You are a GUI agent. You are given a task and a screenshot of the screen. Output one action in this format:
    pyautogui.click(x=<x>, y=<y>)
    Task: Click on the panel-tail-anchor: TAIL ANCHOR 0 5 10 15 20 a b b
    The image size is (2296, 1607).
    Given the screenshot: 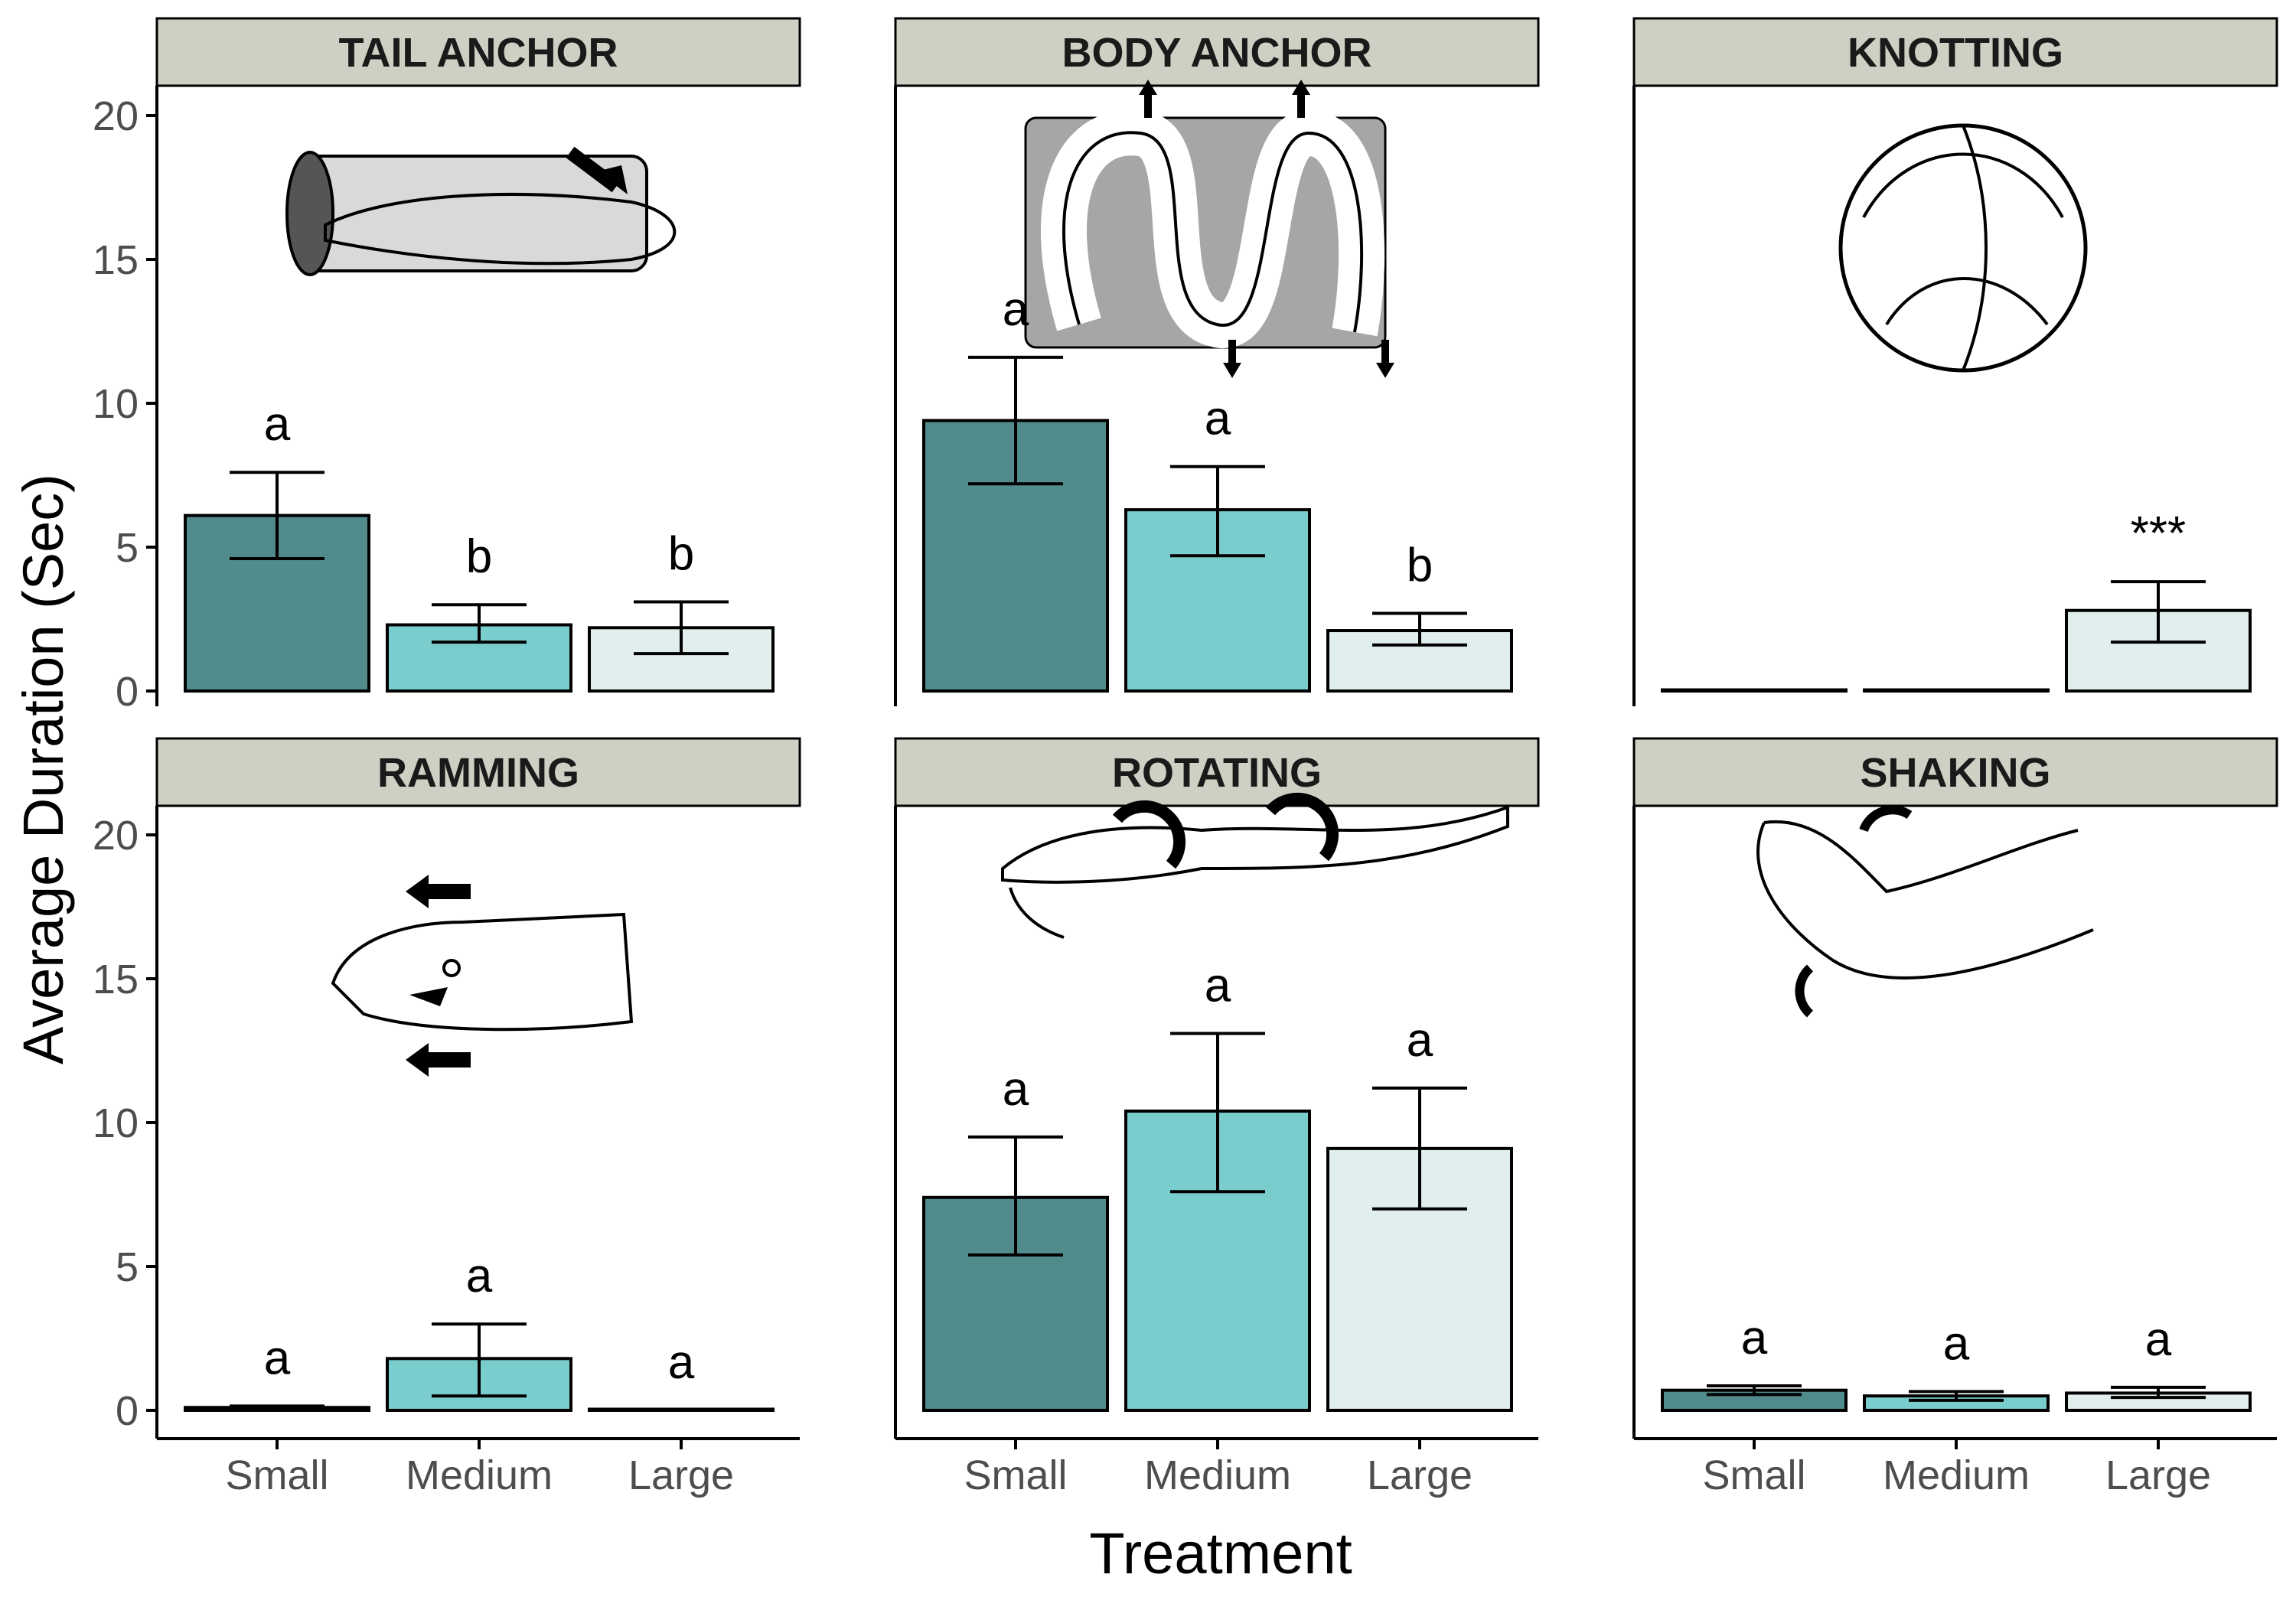 What is the action you would take?
    pyautogui.click(x=447, y=366)
    